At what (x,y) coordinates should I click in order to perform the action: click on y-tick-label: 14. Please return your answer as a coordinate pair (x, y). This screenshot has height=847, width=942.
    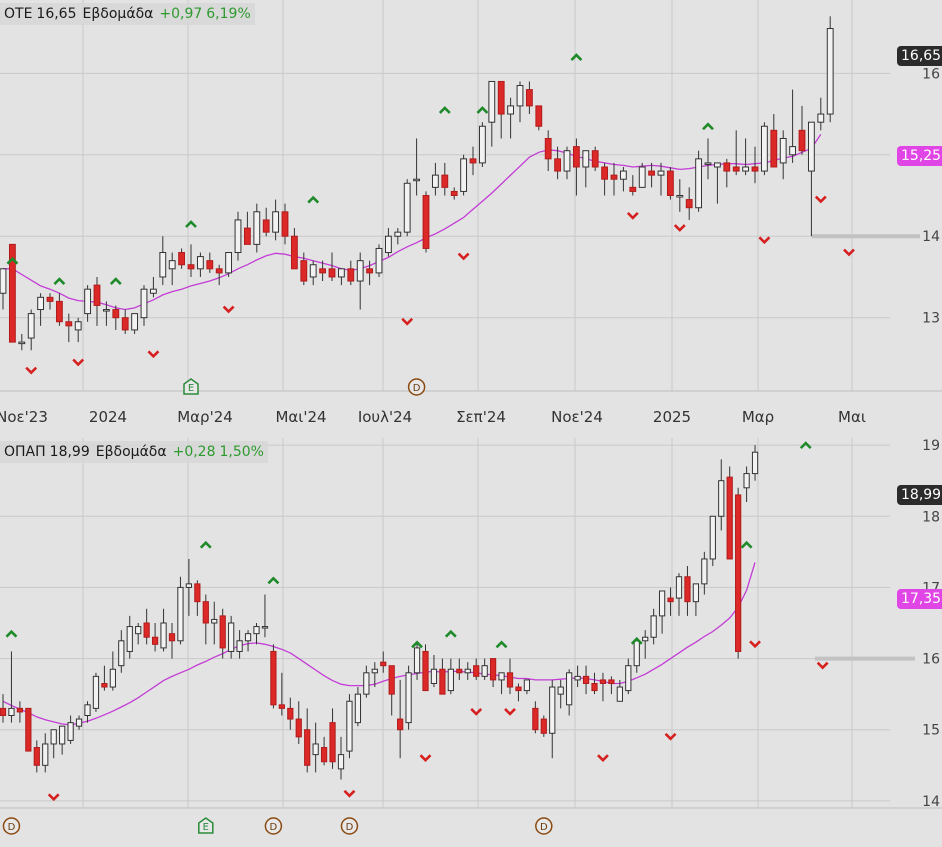
    Looking at the image, I should click on (931, 802).